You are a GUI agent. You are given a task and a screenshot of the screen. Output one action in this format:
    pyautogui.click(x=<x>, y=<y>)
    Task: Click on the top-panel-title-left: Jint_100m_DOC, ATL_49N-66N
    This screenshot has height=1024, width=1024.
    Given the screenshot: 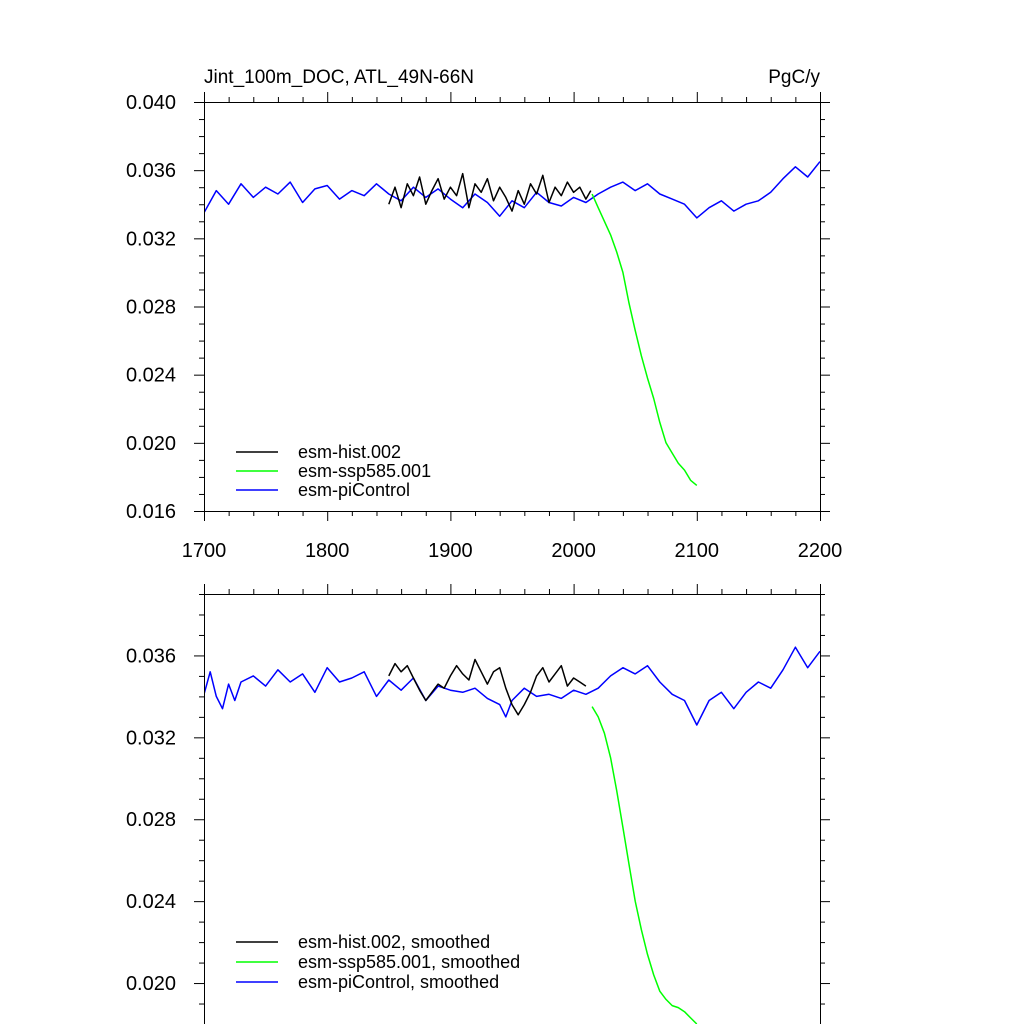 What is the action you would take?
    pyautogui.click(x=339, y=77)
    